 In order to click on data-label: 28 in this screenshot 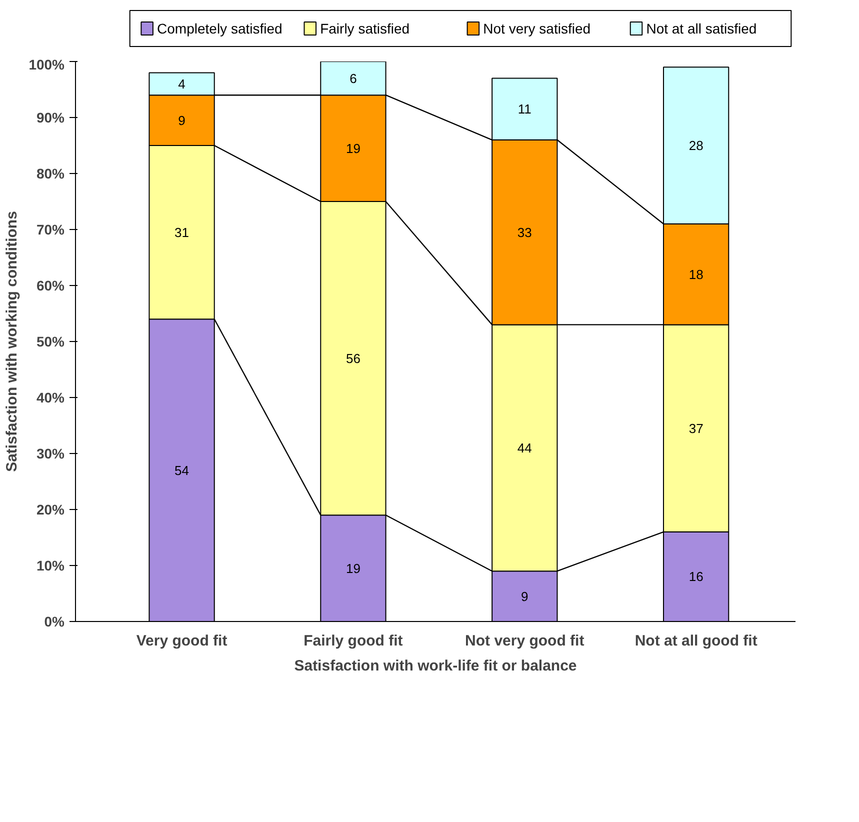, I will do `click(696, 145)`.